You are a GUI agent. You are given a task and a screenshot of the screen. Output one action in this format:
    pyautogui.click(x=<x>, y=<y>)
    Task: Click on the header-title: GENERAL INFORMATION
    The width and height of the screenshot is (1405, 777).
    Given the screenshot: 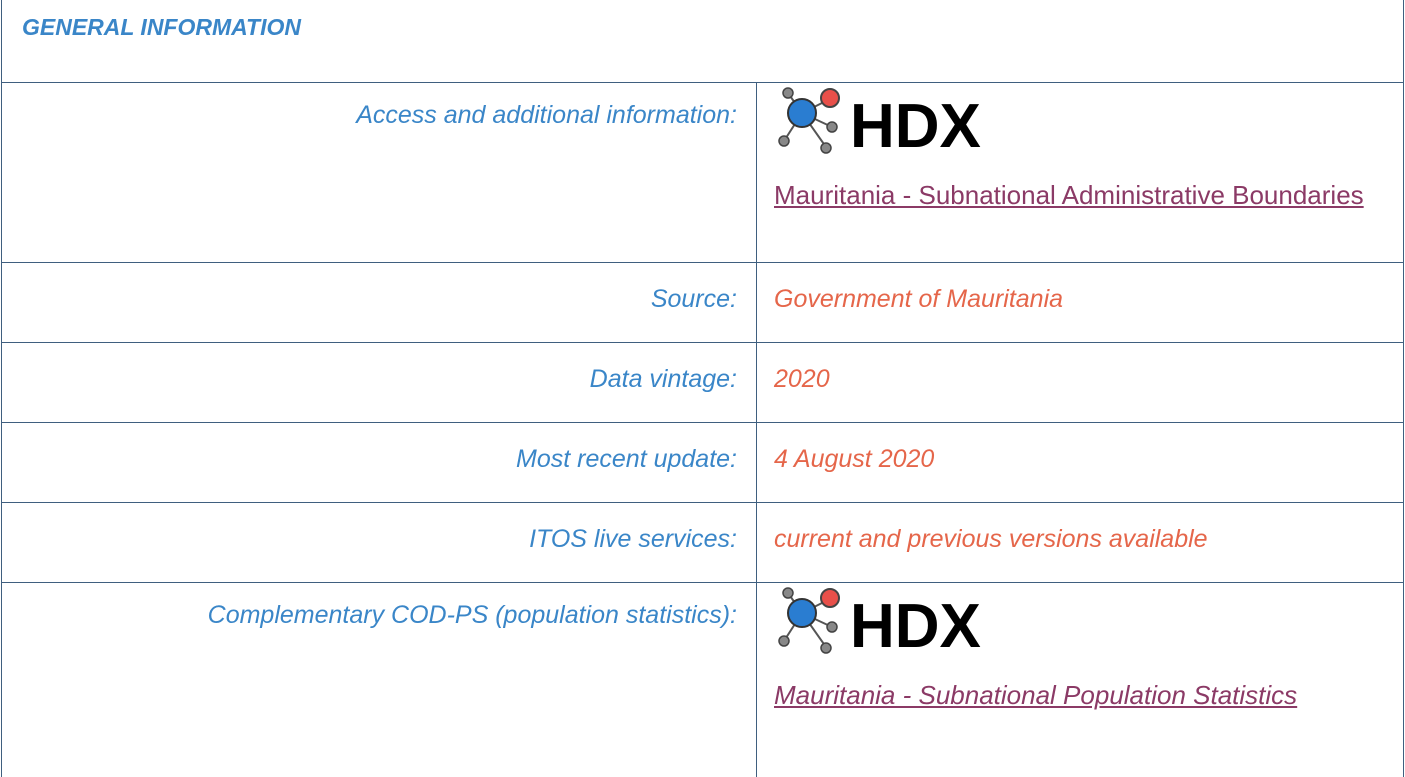 What is the action you would take?
    pyautogui.click(x=161, y=27)
    